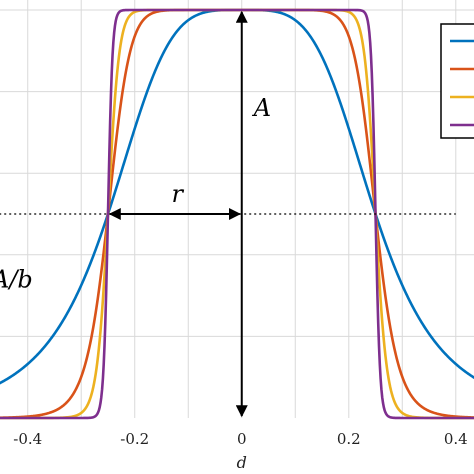  Describe the element at coordinates (349, 439) in the screenshot. I see `x-tick-label: 0.2` at that location.